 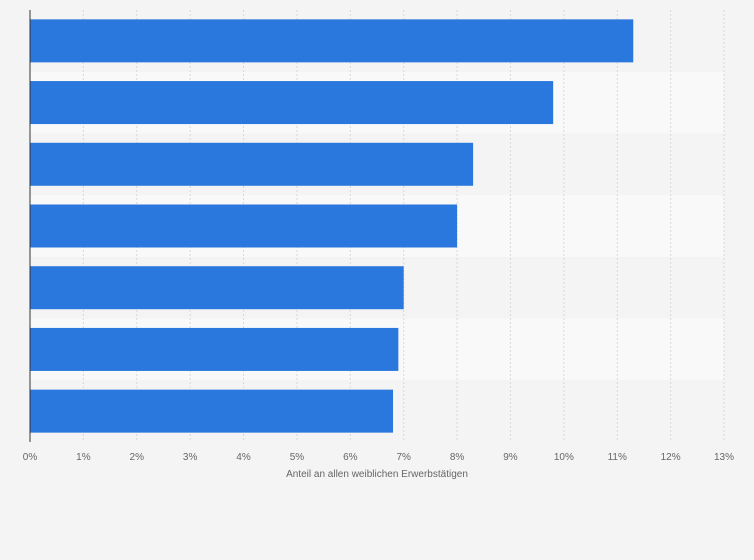 What do you see at coordinates (671, 457) in the screenshot?
I see `x-tick-label: 12%` at bounding box center [671, 457].